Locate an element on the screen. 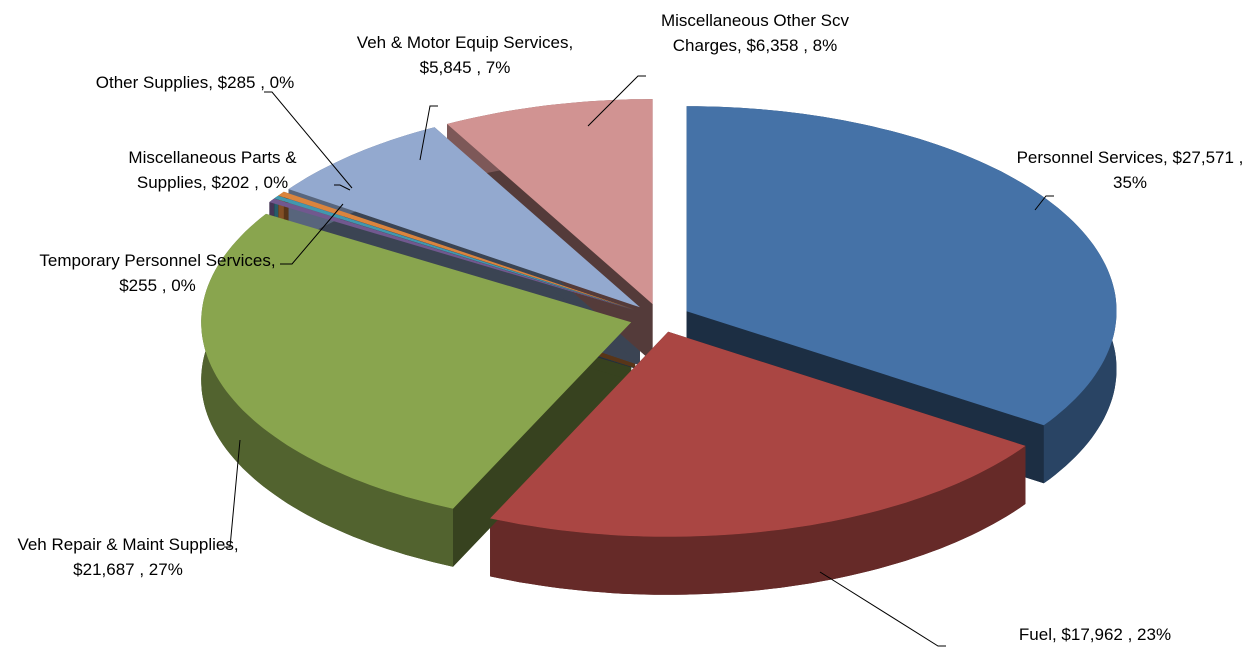 The image size is (1257, 654). data-label: Fuel, $17,962 , 23% is located at coordinates (1095, 634).